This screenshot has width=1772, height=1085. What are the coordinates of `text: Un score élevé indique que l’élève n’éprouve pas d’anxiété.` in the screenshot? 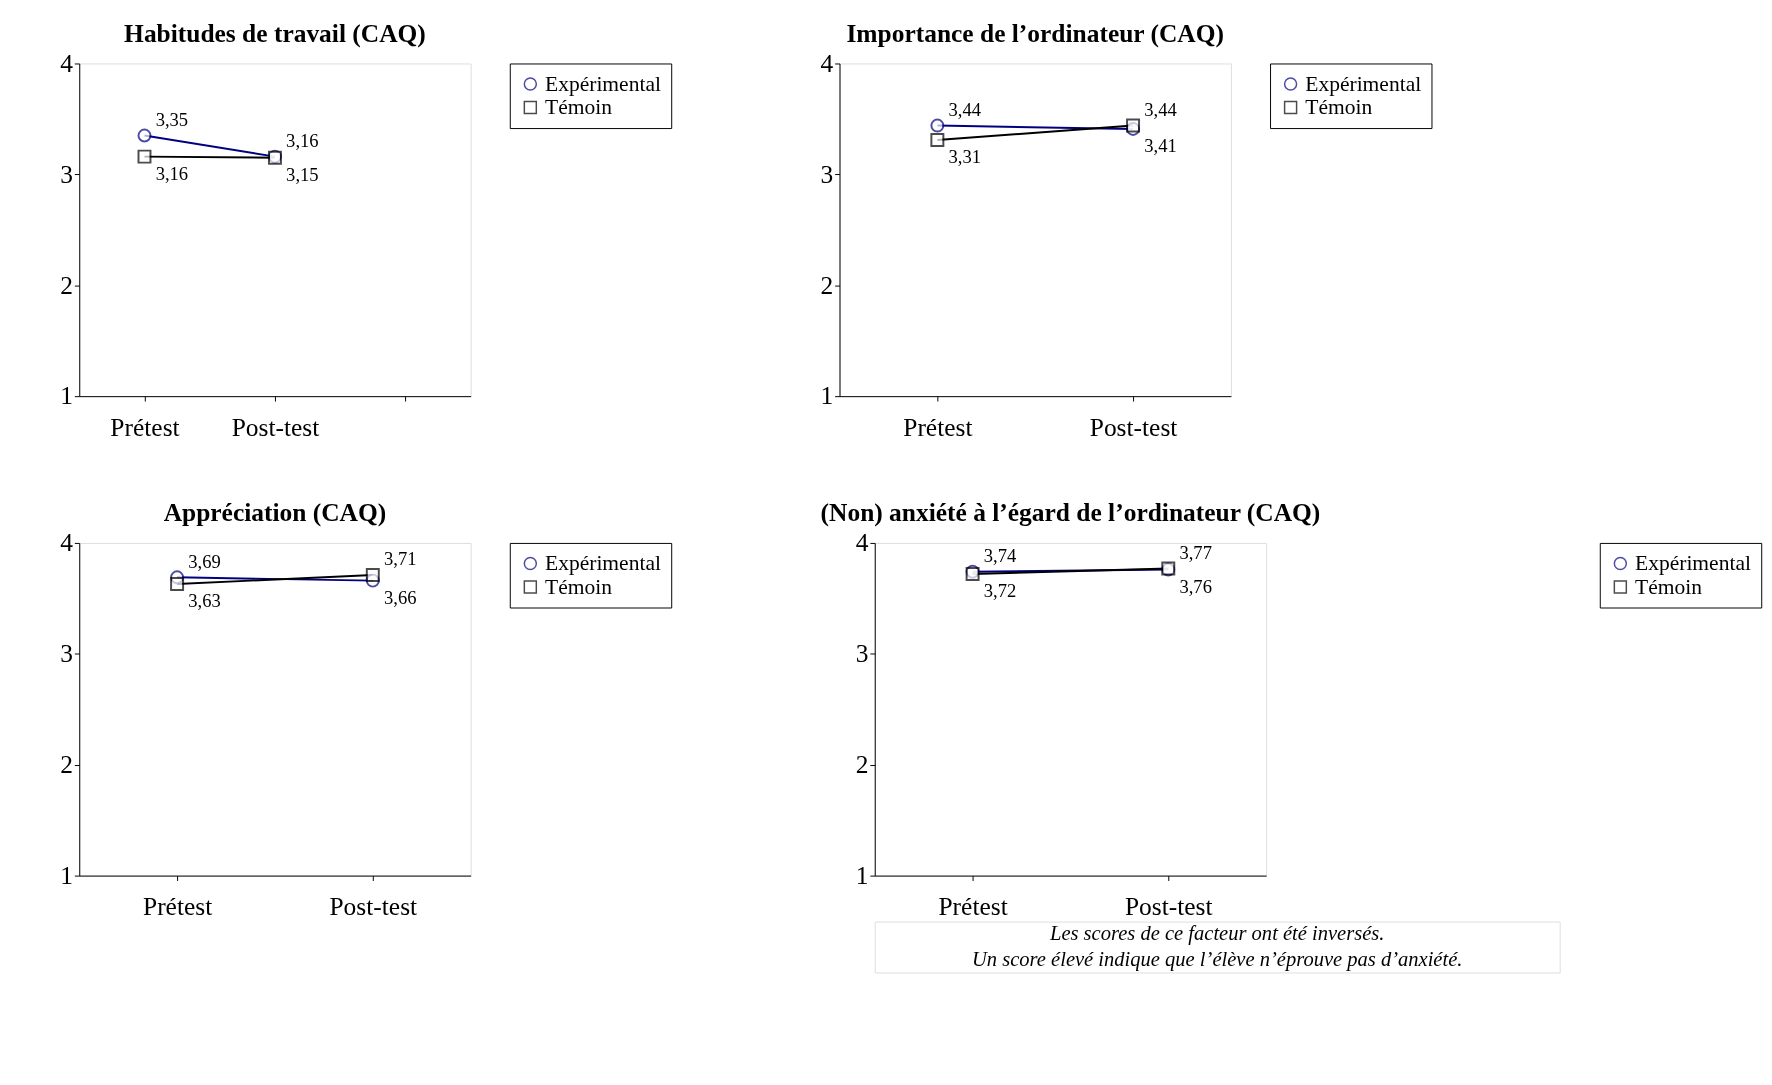 It's located at (1217, 959).